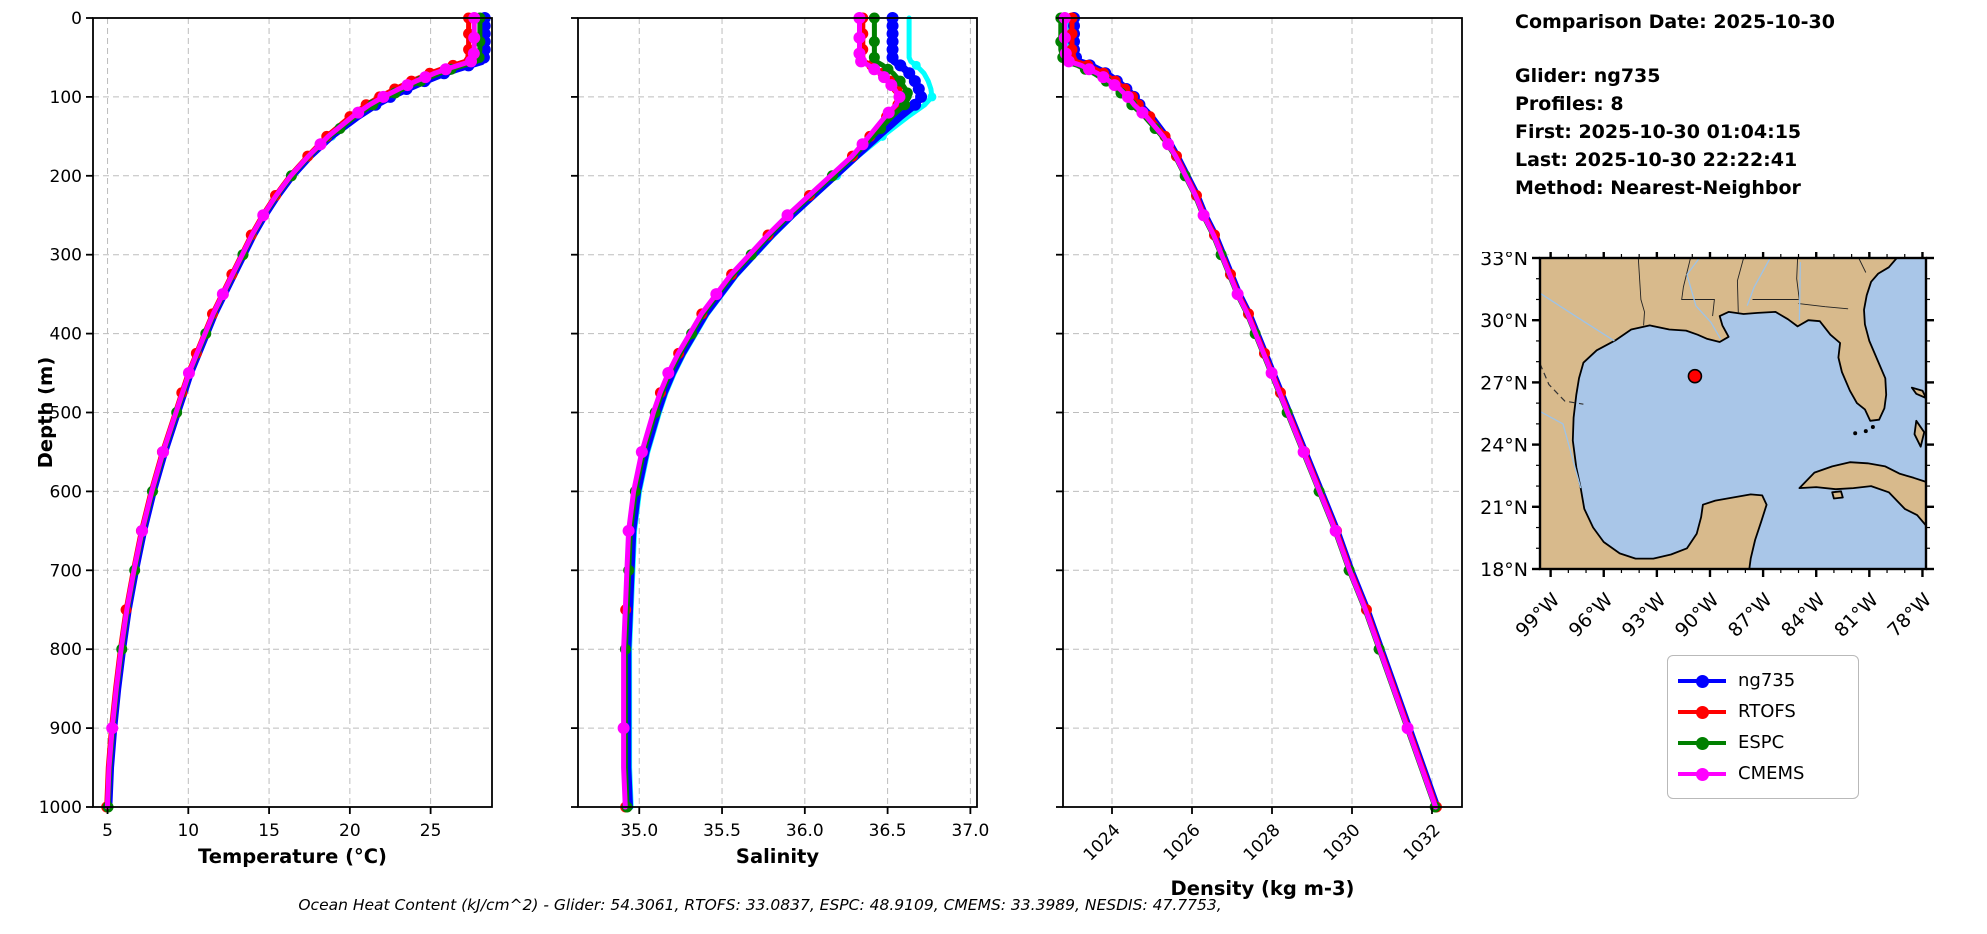  What do you see at coordinates (1504, 570) in the screenshot?
I see `lat-tick-label: 18°N` at bounding box center [1504, 570].